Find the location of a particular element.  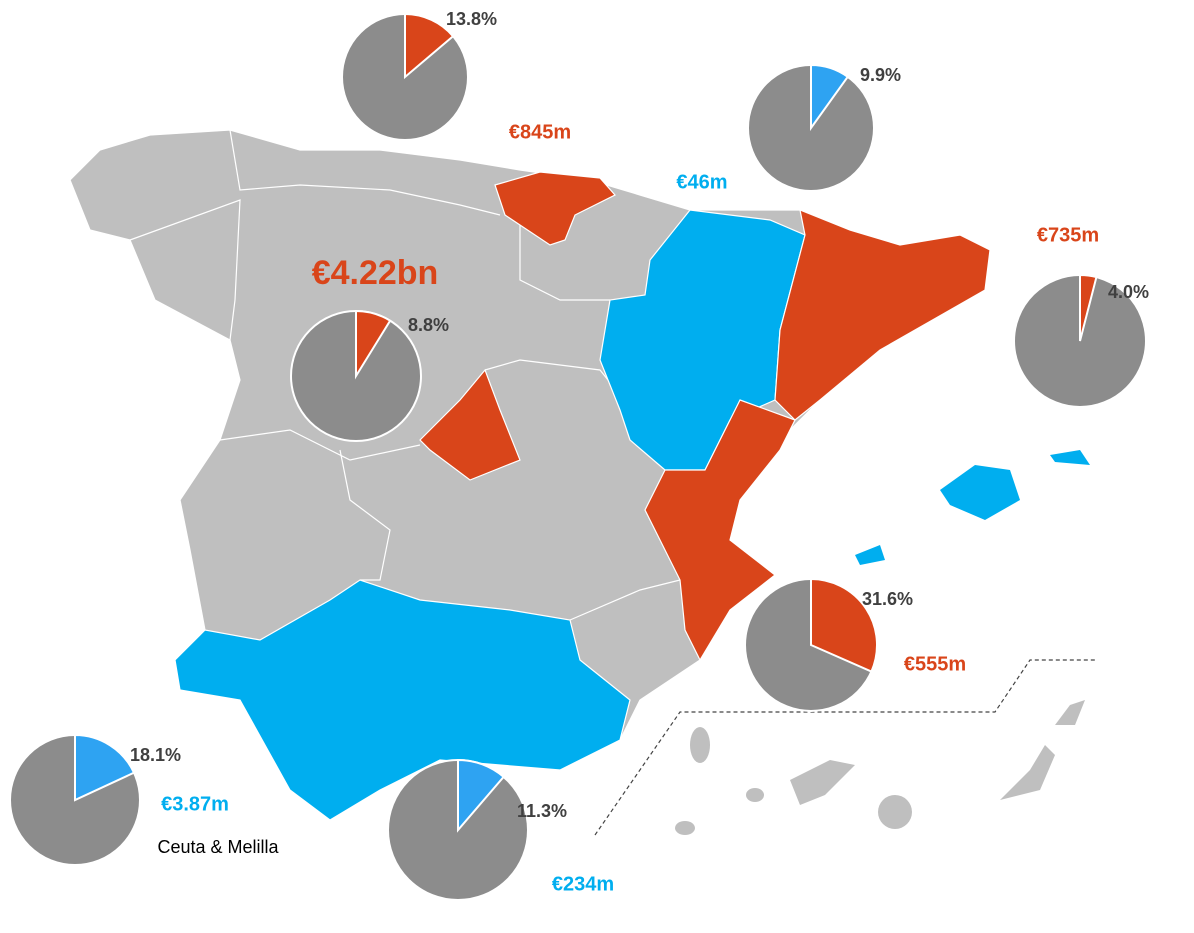

percent-label: 9.9% is located at coordinates (880, 75).